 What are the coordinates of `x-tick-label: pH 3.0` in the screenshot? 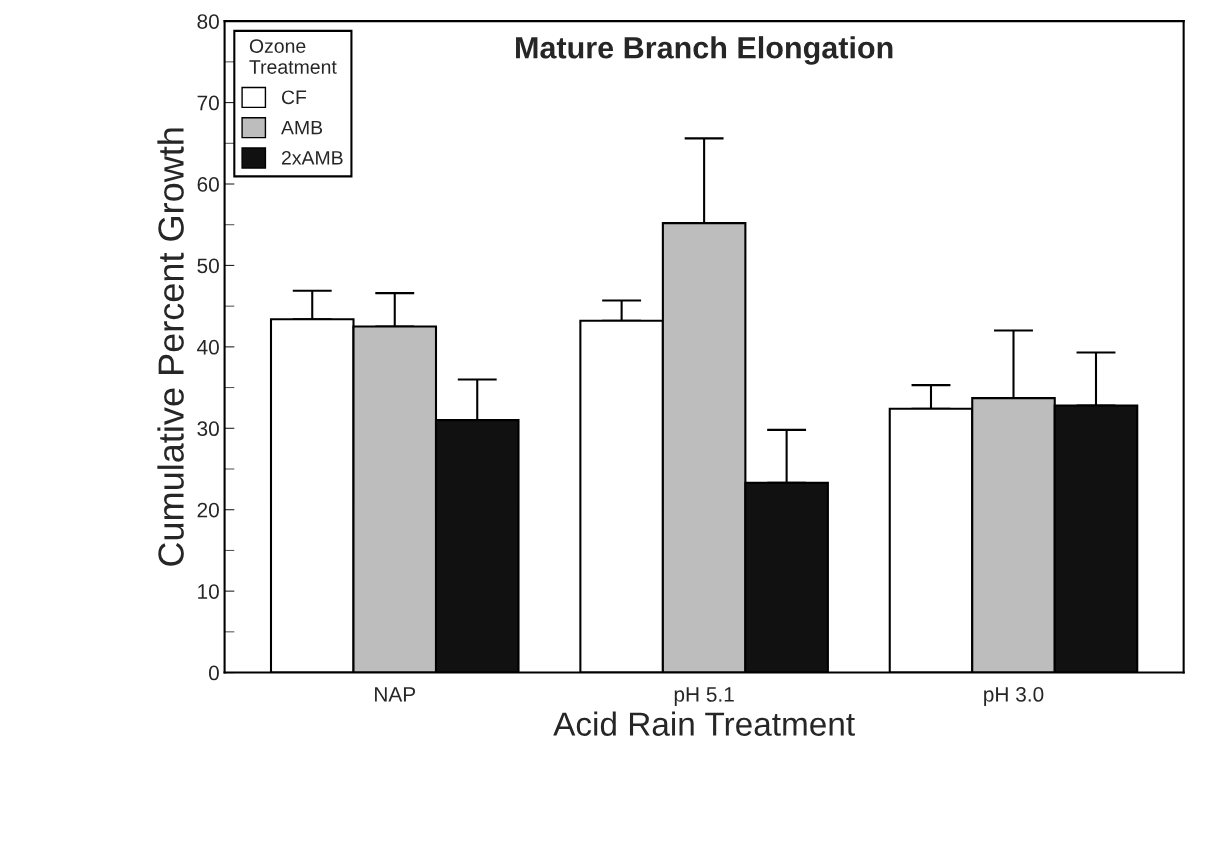 It's located at (1014, 696).